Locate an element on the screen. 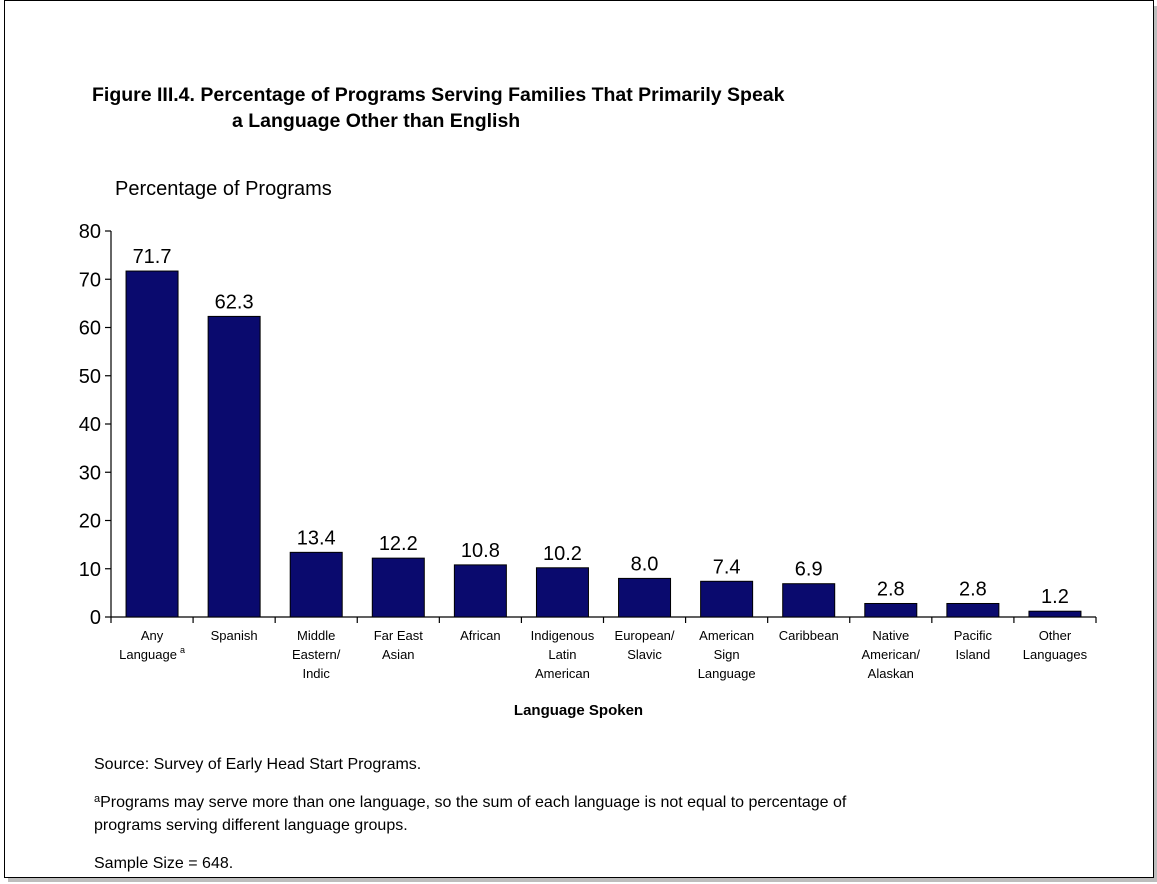 The width and height of the screenshot is (1157, 884). y-tick-label: 80 is located at coordinates (90, 232).